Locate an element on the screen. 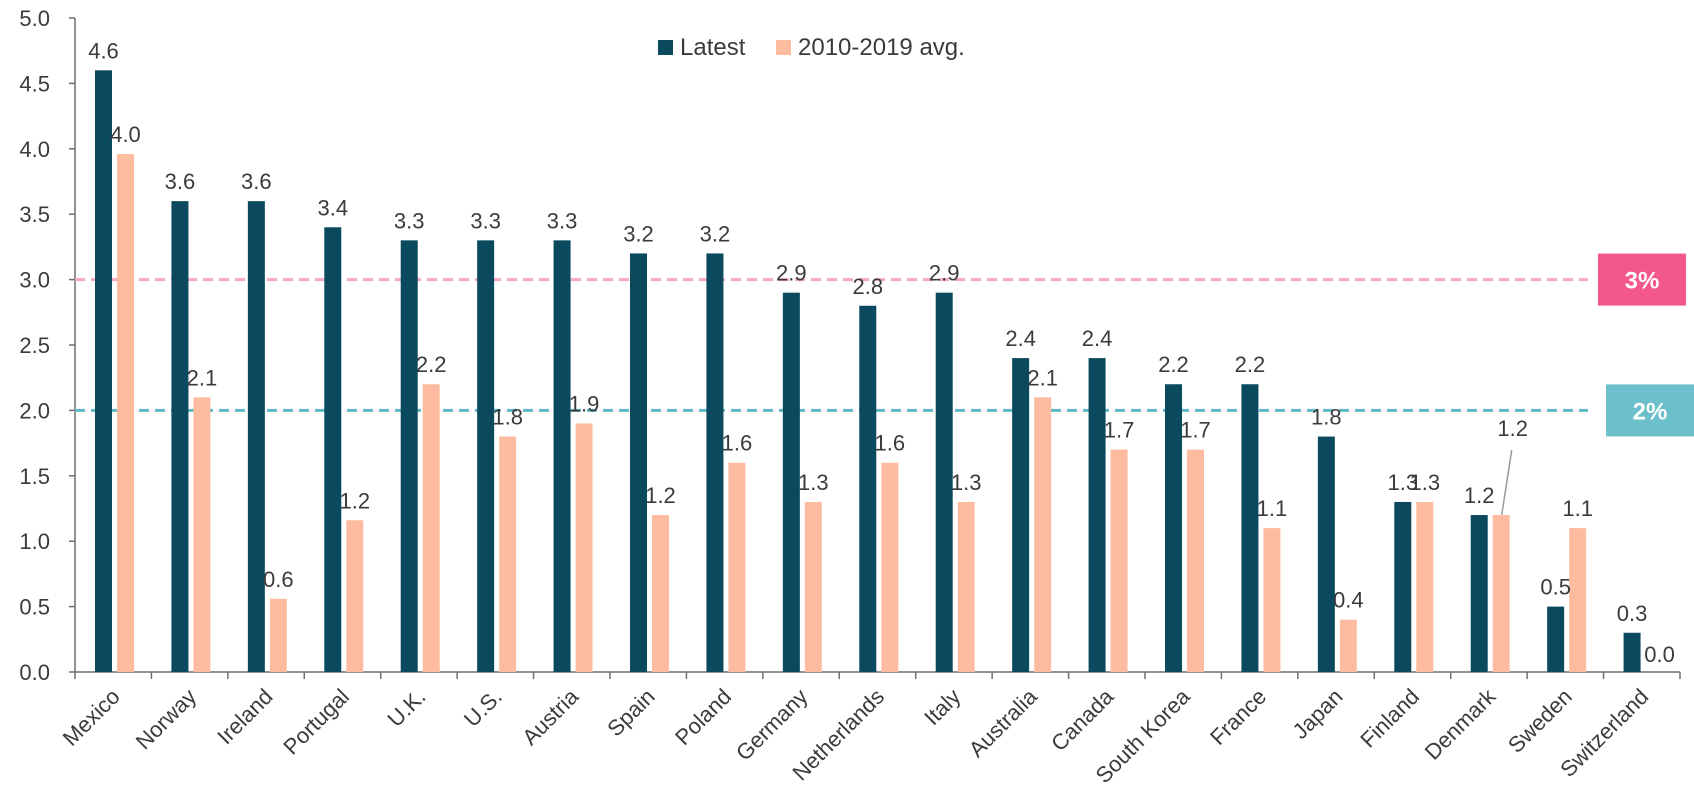  y-tick-label: 0.0 is located at coordinates (34, 672).